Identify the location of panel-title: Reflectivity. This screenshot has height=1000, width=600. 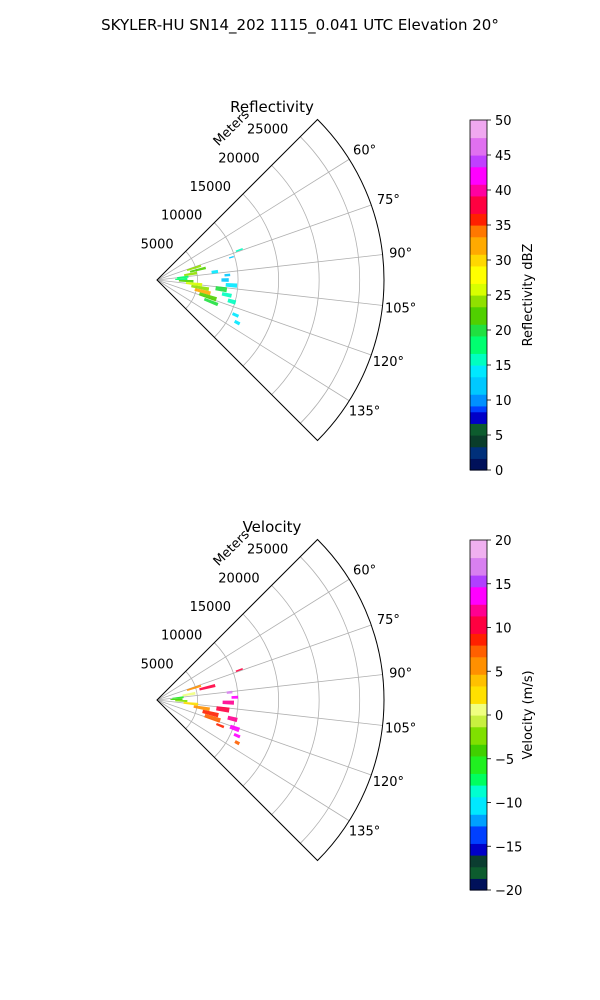
(272, 107).